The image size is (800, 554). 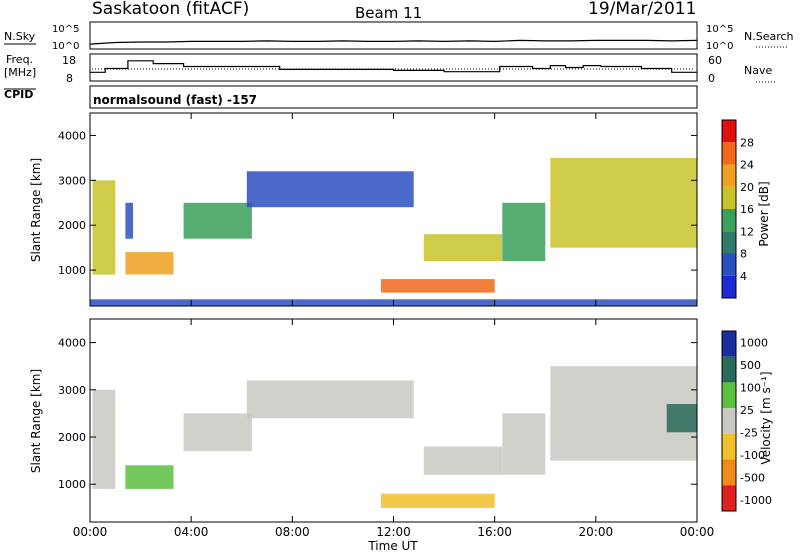 What do you see at coordinates (393, 97) in the screenshot?
I see `cpid-panel-frame` at bounding box center [393, 97].